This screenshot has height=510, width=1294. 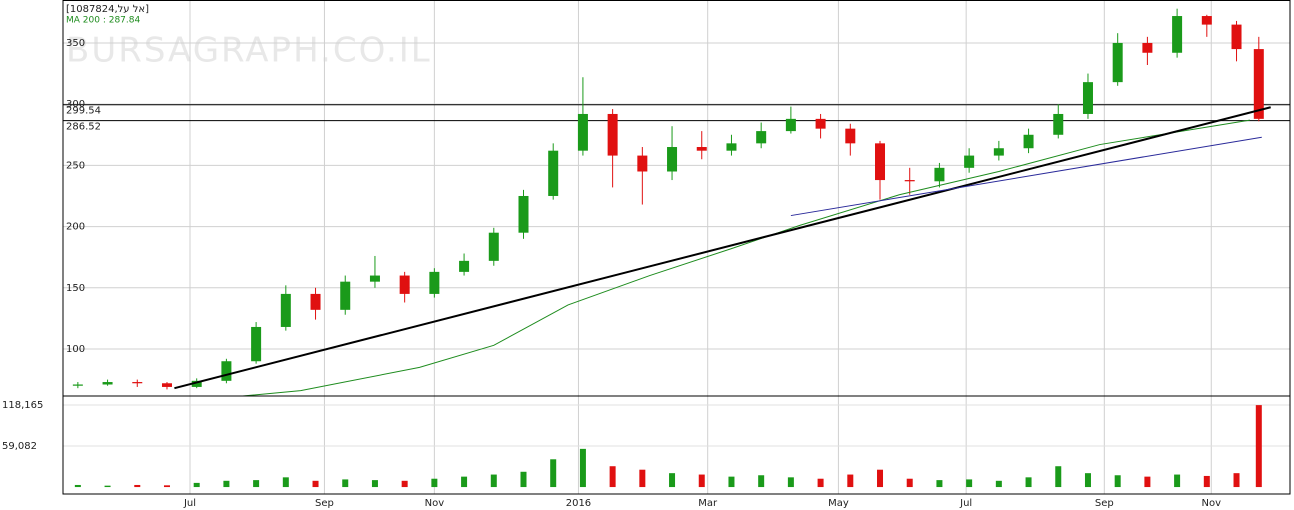 What do you see at coordinates (75, 43) in the screenshot?
I see `y-tick-label: 350` at bounding box center [75, 43].